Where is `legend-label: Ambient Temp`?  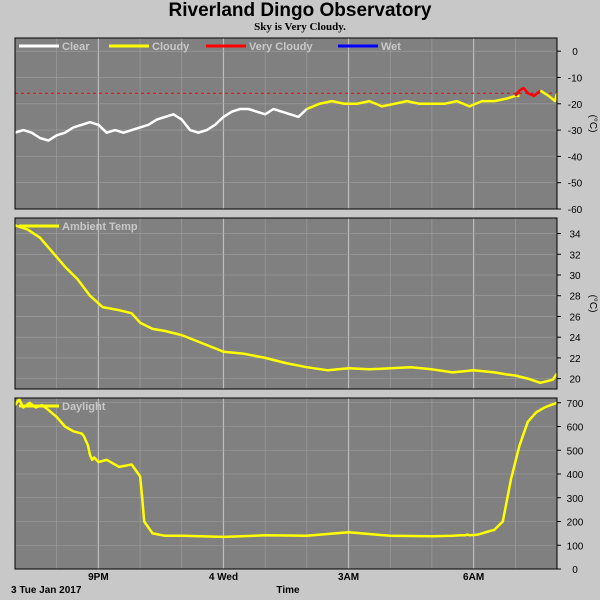 legend-label: Ambient Temp is located at coordinates (100, 227).